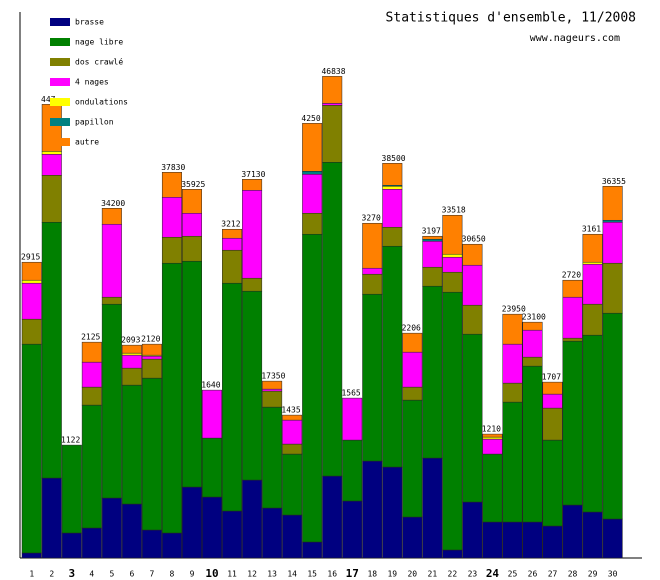 The image size is (660, 580). Describe the element at coordinates (591, 229) in the screenshot. I see `total-label: 3161` at that location.